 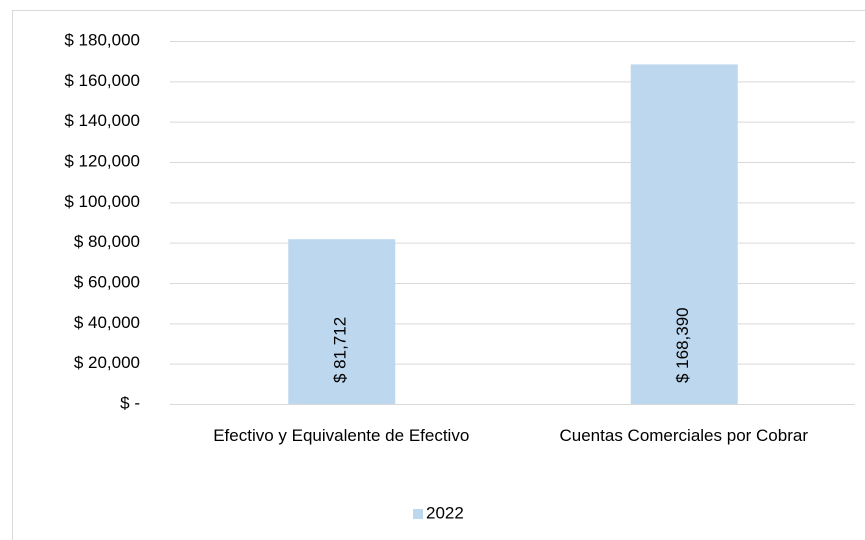 I want to click on y-tick-label: $ 180,000, so click(x=102, y=39).